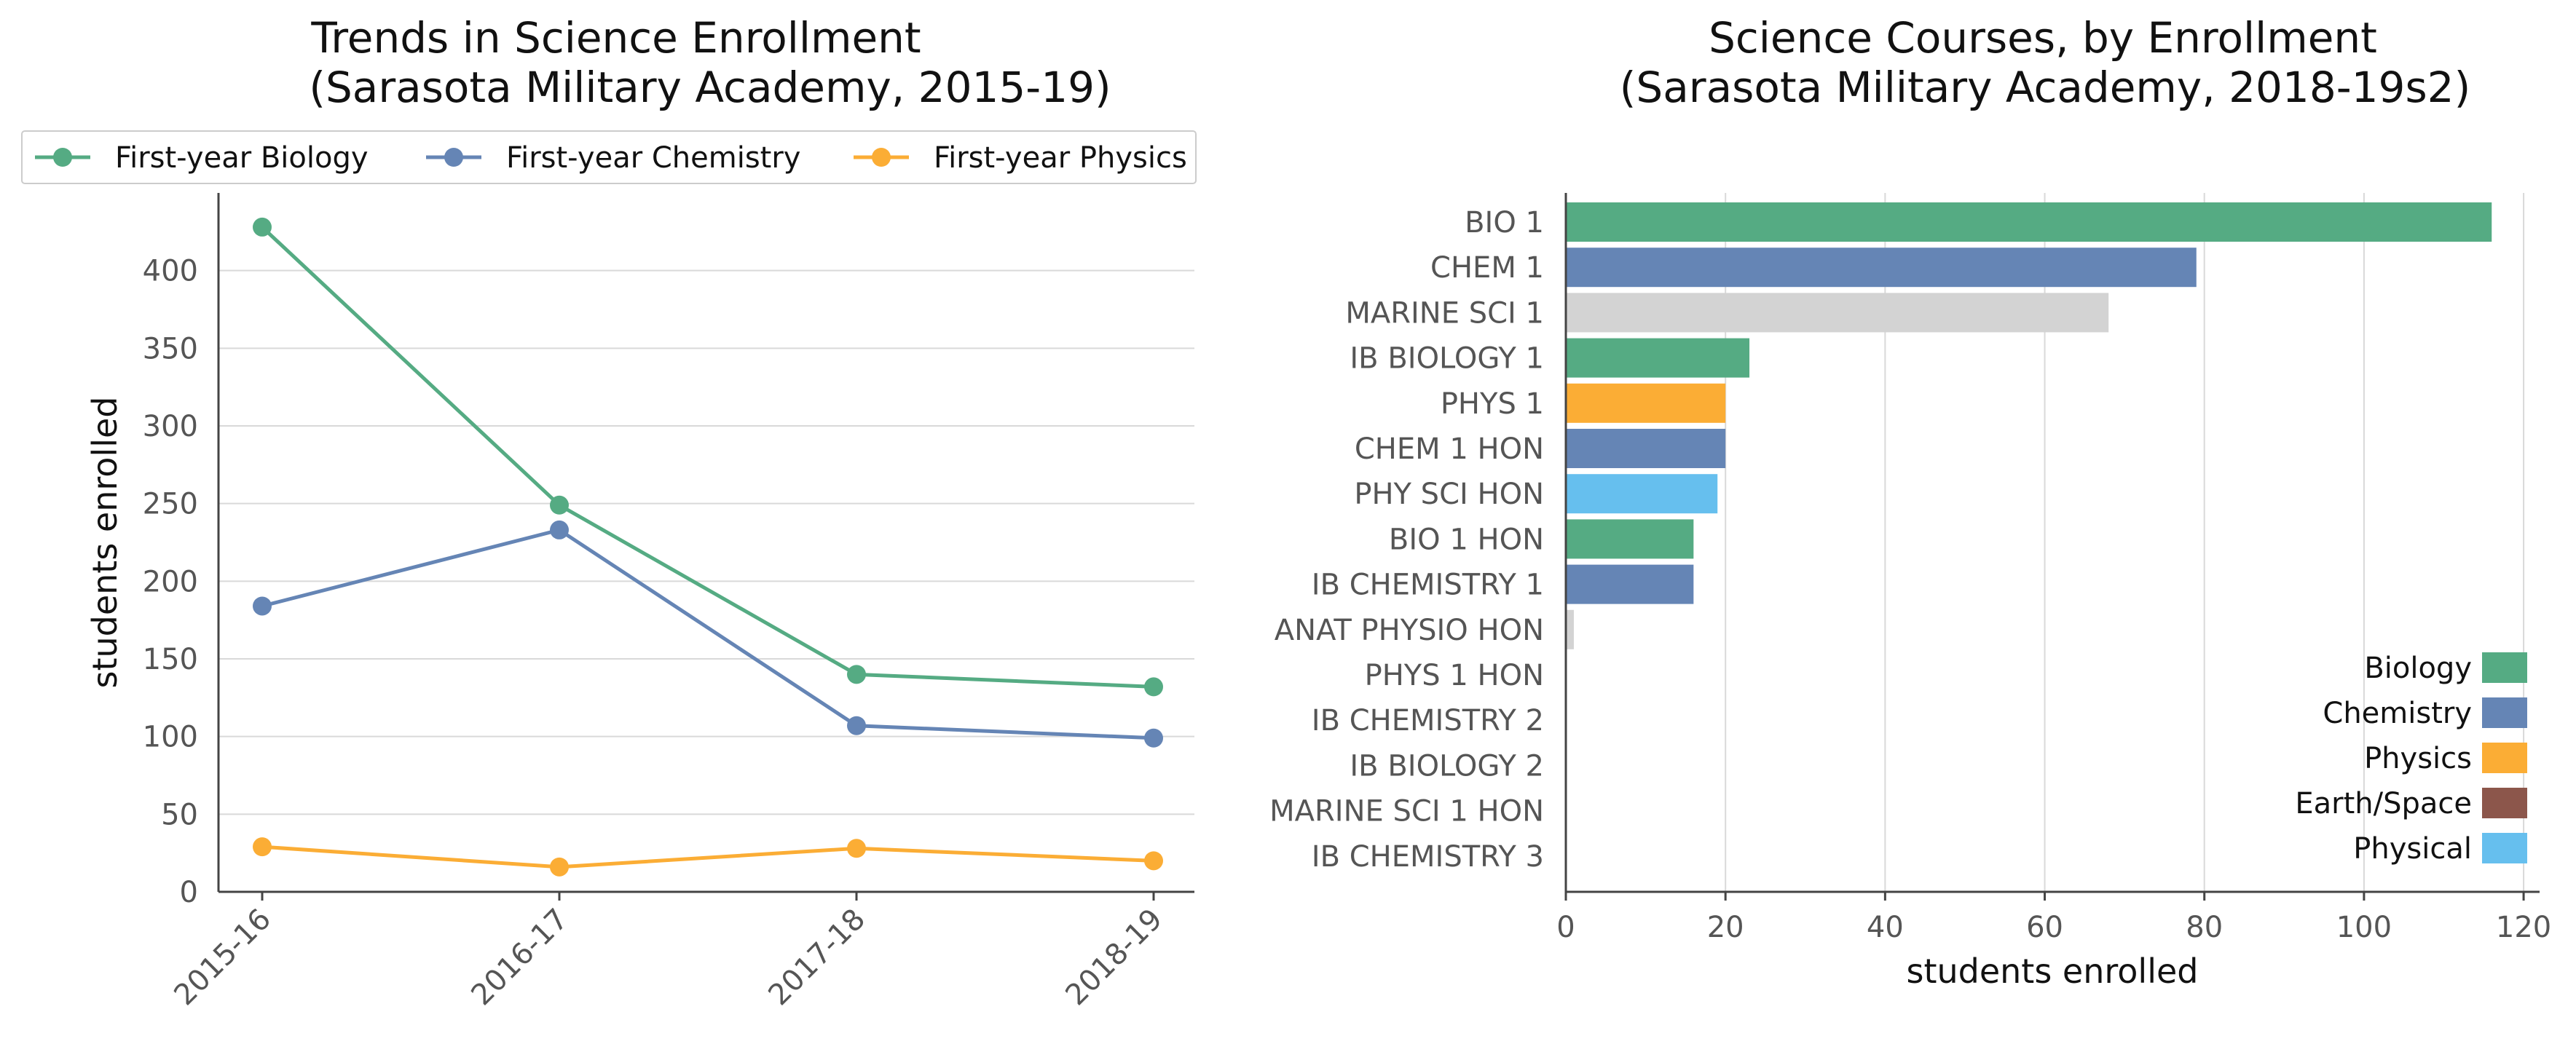  Describe the element at coordinates (242, 158) in the screenshot. I see `legend-label: First-year Biology` at that location.